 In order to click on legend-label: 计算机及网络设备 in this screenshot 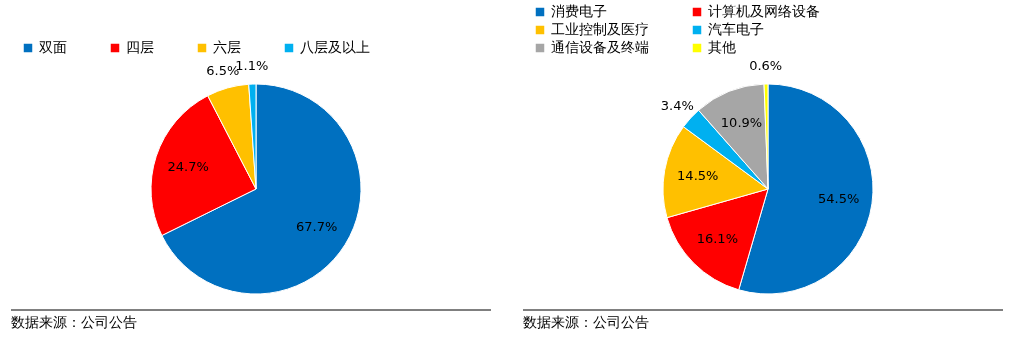, I will do `click(764, 11)`.